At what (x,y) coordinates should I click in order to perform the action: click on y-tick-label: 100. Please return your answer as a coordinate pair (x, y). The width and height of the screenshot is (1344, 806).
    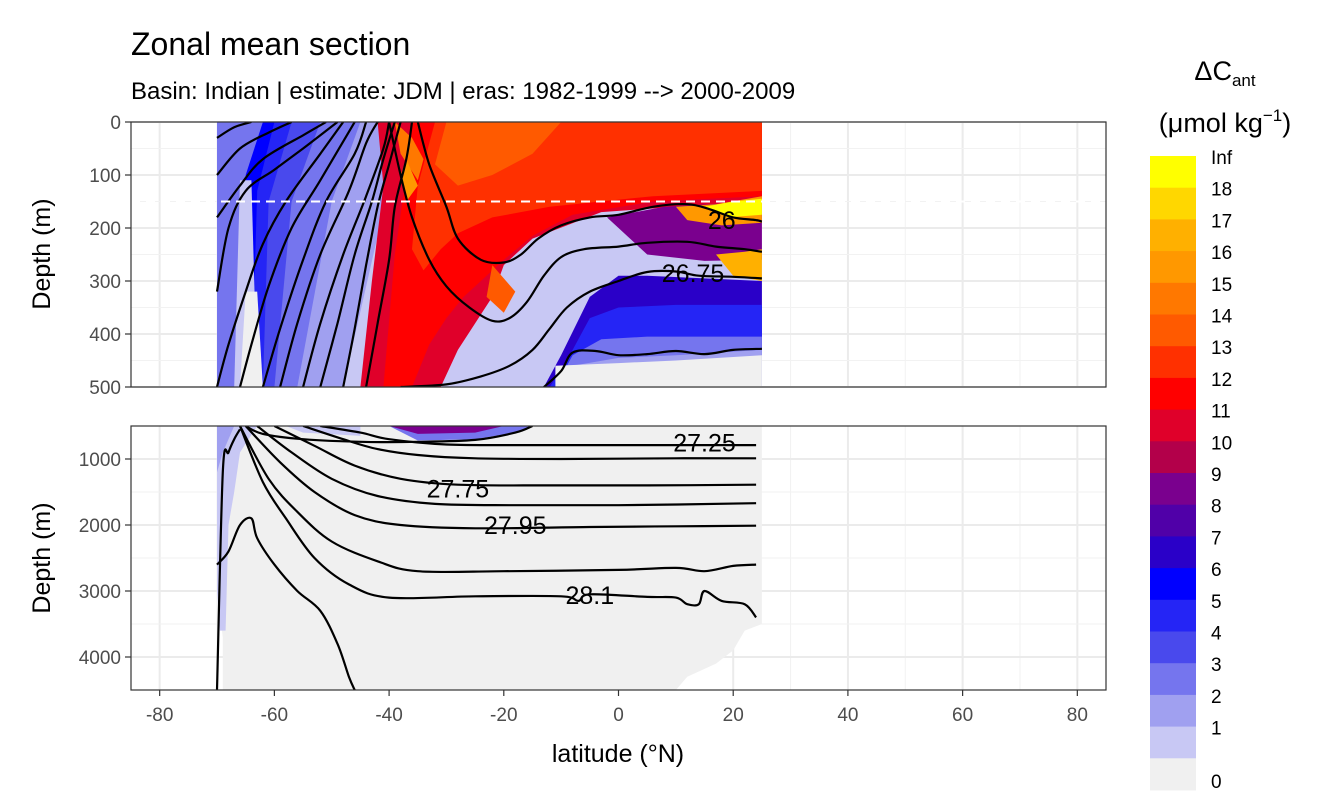
    Looking at the image, I should click on (105, 176).